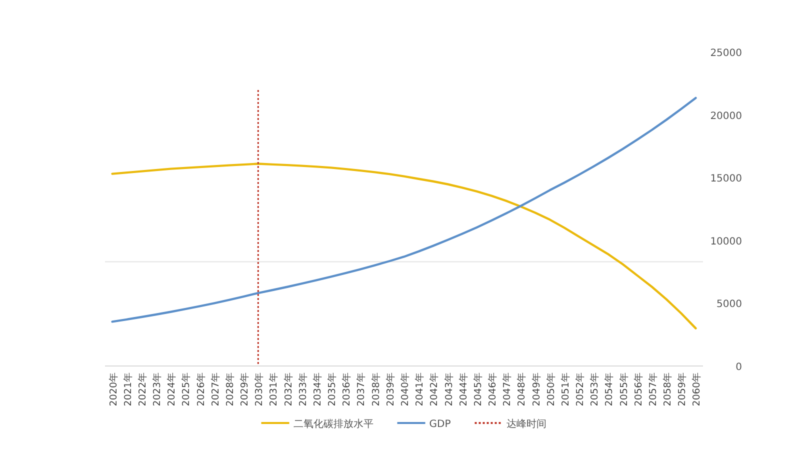 The image size is (798, 458). What do you see at coordinates (463, 389) in the screenshot?
I see `x-tick-label: 2044年` at bounding box center [463, 389].